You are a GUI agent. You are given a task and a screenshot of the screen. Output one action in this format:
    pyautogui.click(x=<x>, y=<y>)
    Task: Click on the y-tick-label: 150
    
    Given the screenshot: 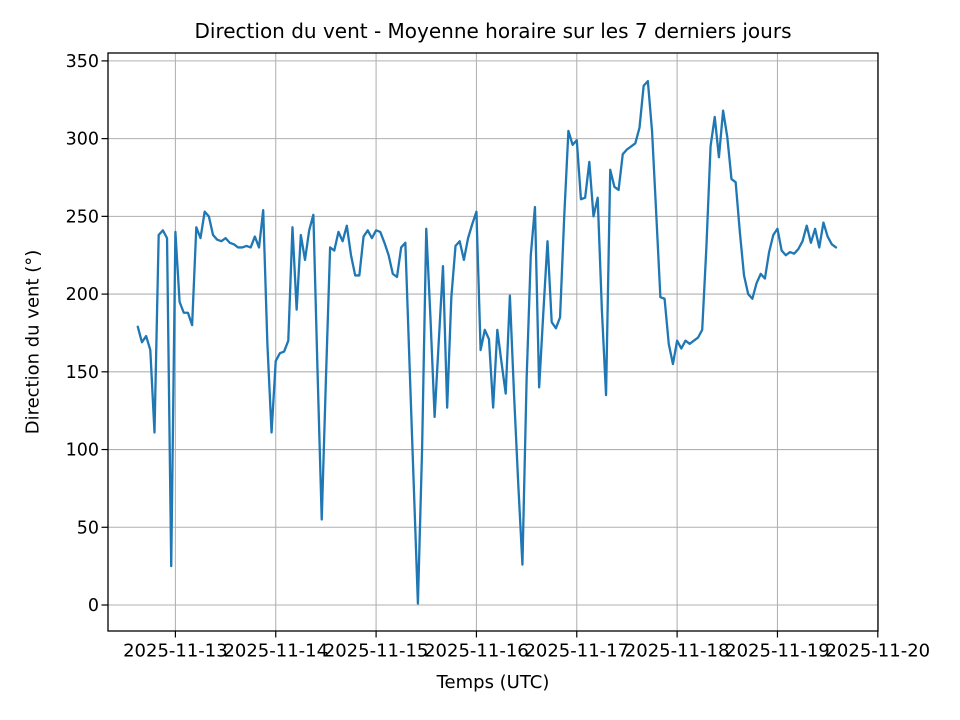 What is the action you would take?
    pyautogui.click(x=82, y=373)
    